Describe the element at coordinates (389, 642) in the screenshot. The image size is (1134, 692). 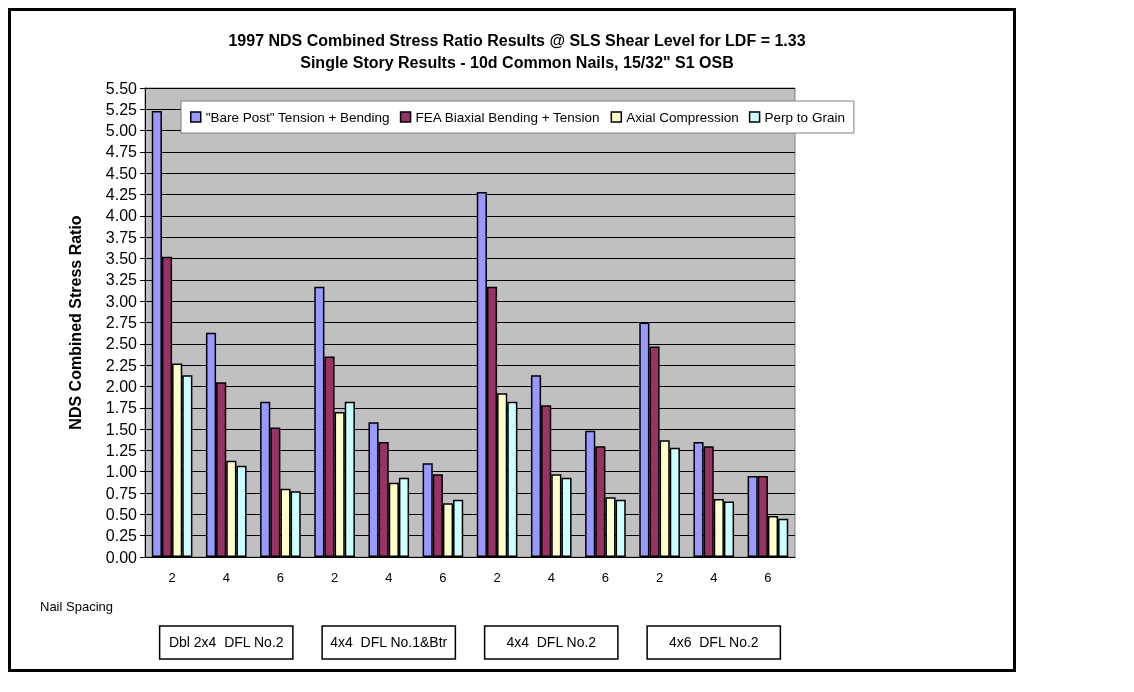
I see `text: 4x4 DFL No.1&Btr` at that location.